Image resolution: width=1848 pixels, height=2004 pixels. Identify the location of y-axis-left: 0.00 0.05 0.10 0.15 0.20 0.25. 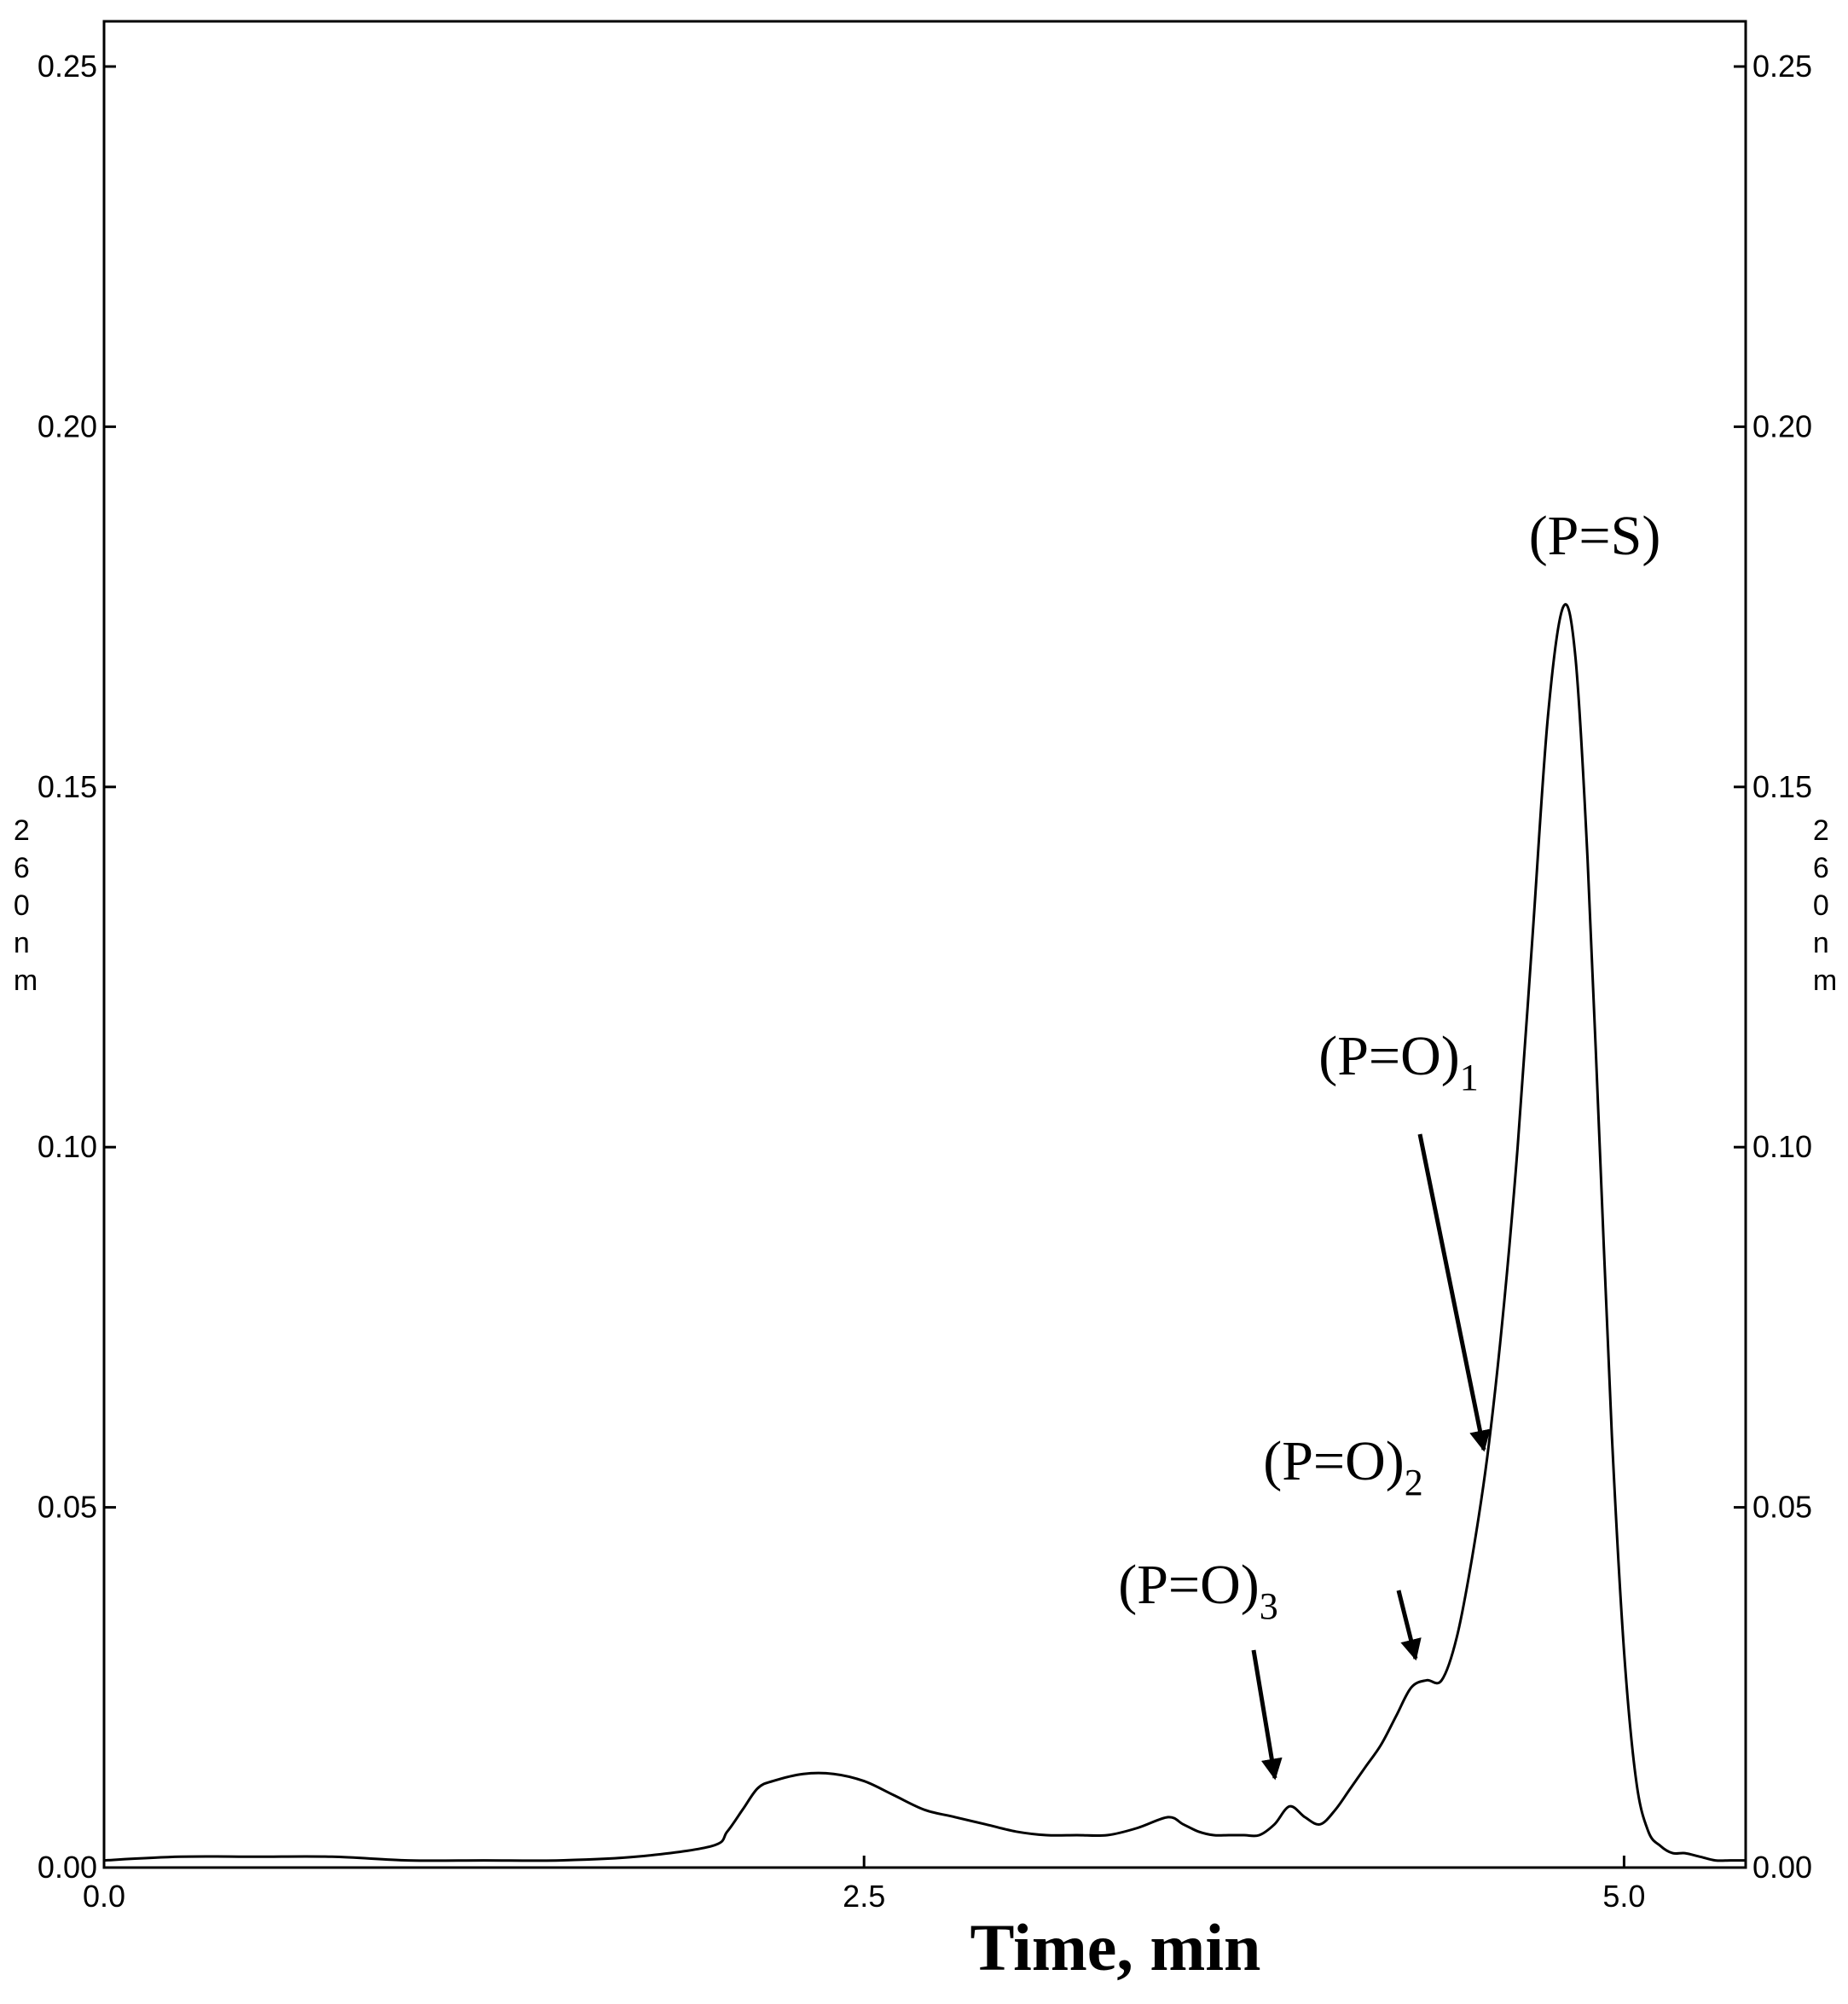
(77, 967).